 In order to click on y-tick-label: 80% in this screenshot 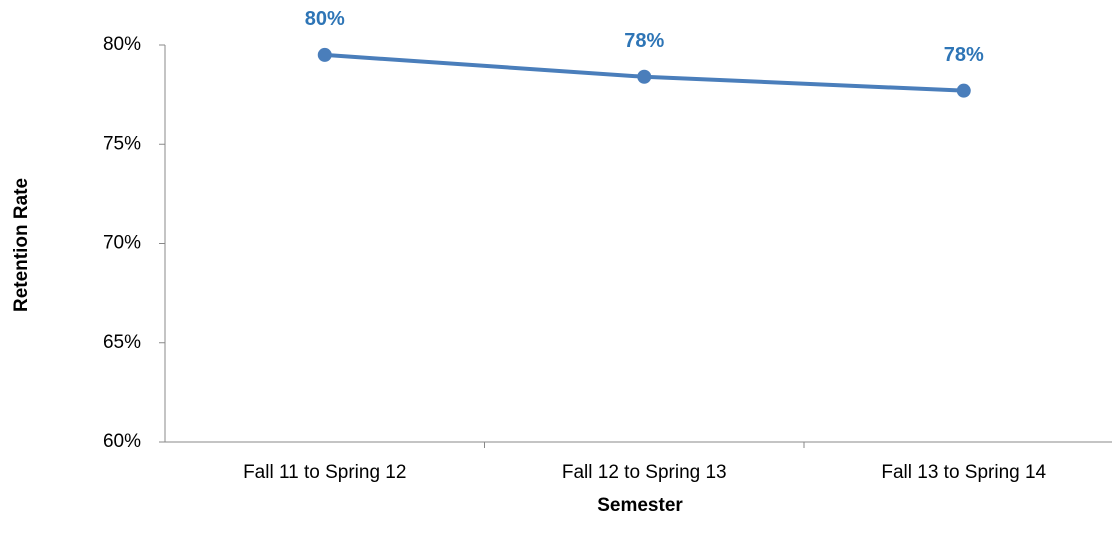, I will do `click(122, 44)`.